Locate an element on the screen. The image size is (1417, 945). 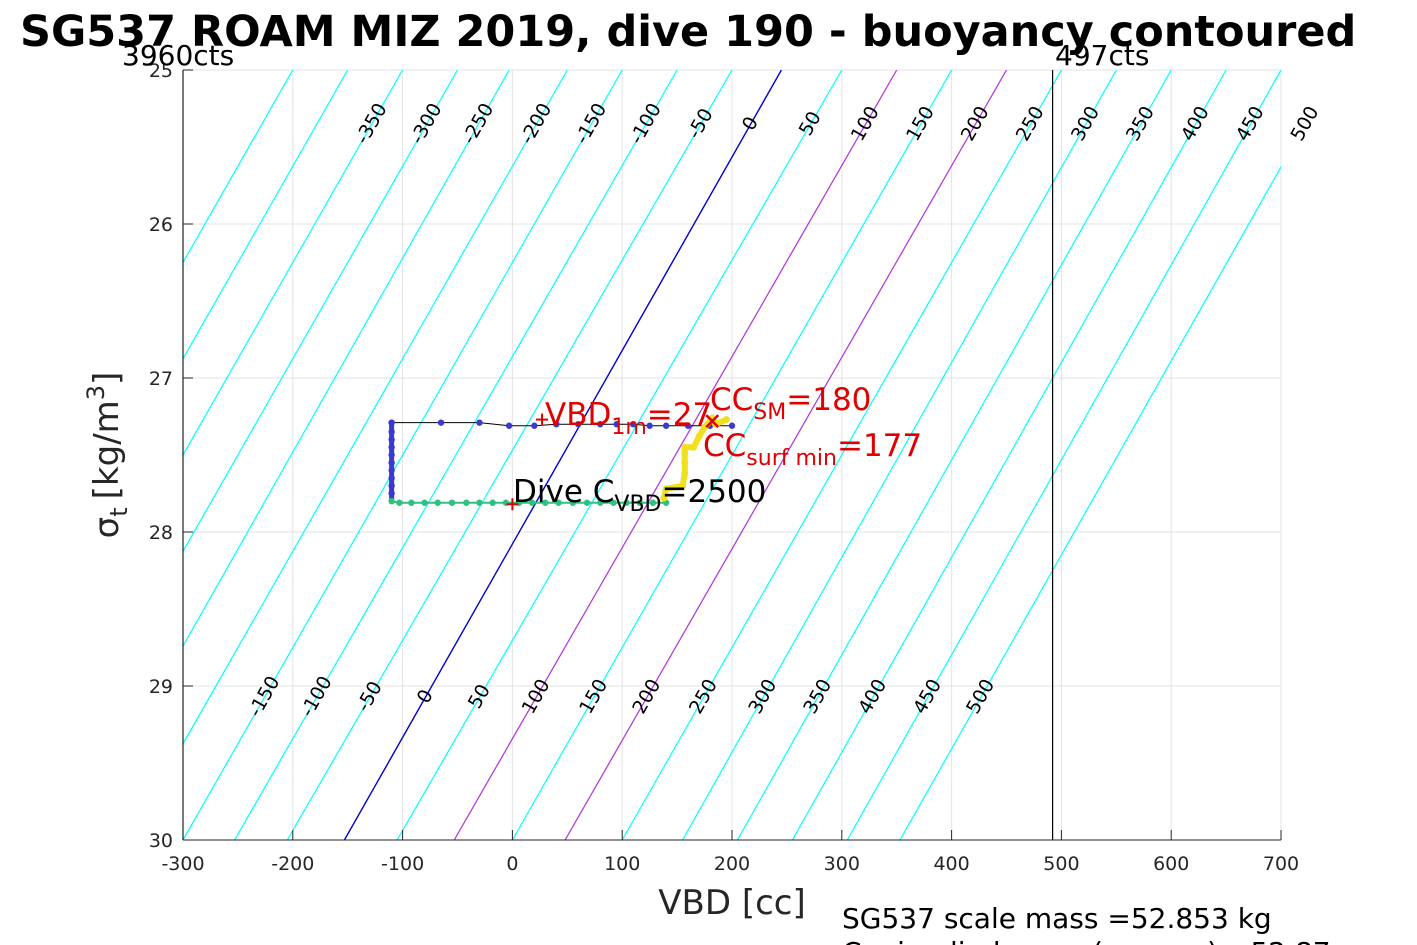
y-label-close: ] is located at coordinates (107, 378).